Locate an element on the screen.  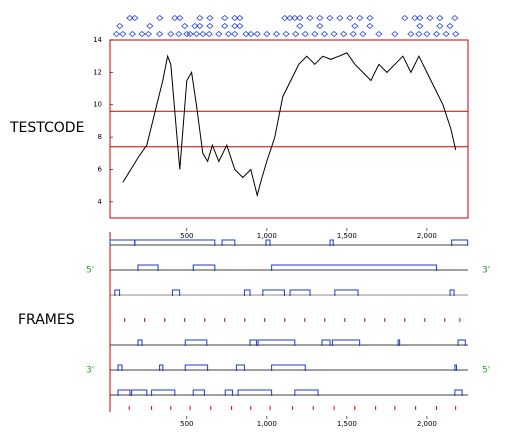
x-tick-label: 500 is located at coordinates (186, 236).